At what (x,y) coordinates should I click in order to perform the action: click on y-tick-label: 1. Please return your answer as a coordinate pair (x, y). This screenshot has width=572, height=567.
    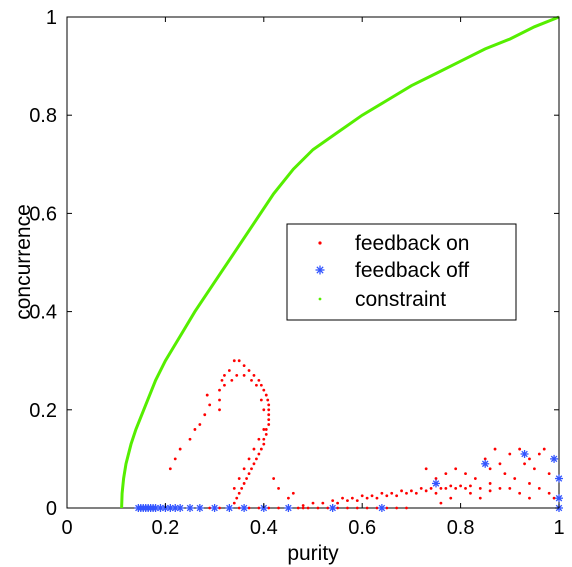
    Looking at the image, I should click on (51, 18).